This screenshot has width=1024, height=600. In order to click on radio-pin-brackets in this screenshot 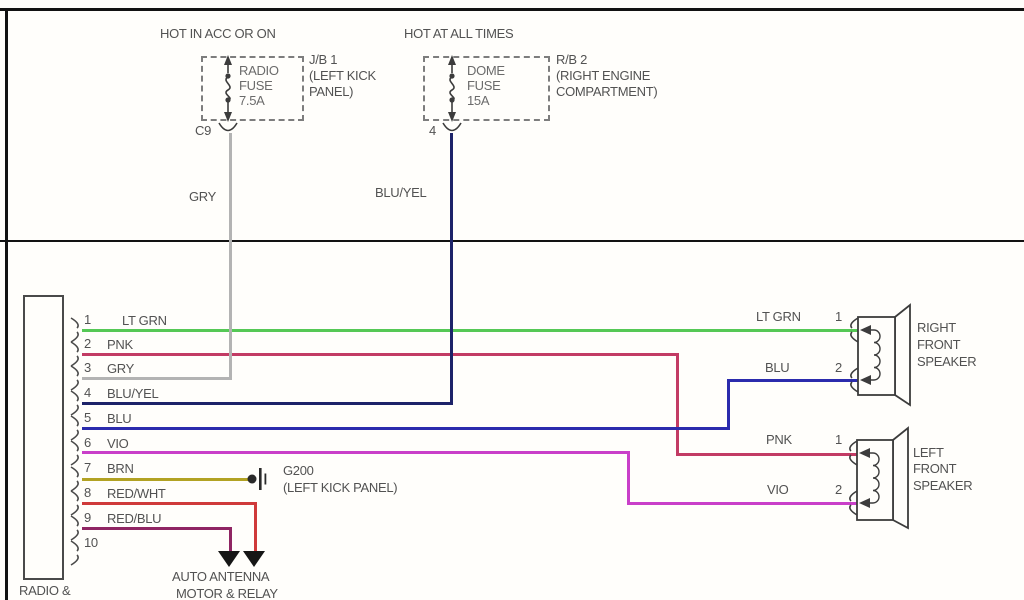, I will do `click(74, 441)`.